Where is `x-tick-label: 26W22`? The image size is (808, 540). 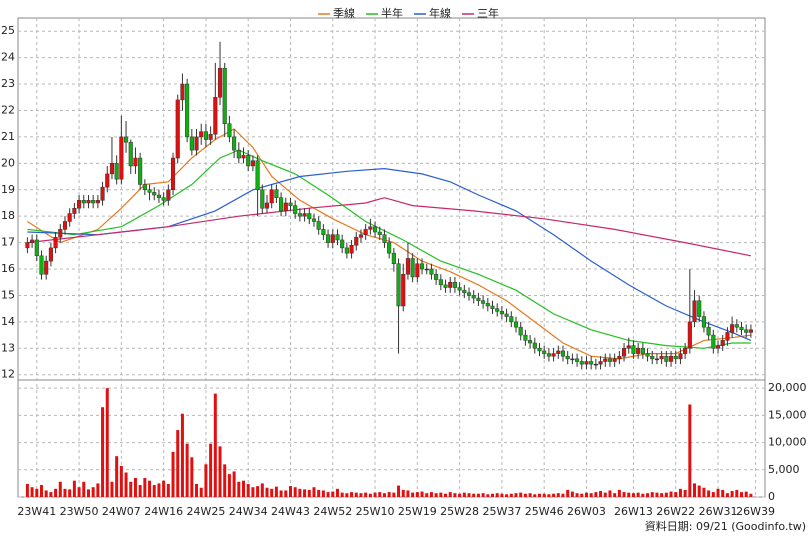 x-tick-label: 26W22 is located at coordinates (675, 511).